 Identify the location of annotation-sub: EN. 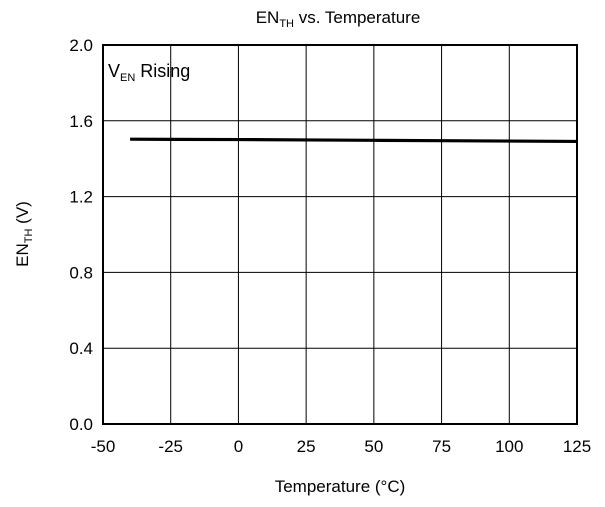
(127, 78).